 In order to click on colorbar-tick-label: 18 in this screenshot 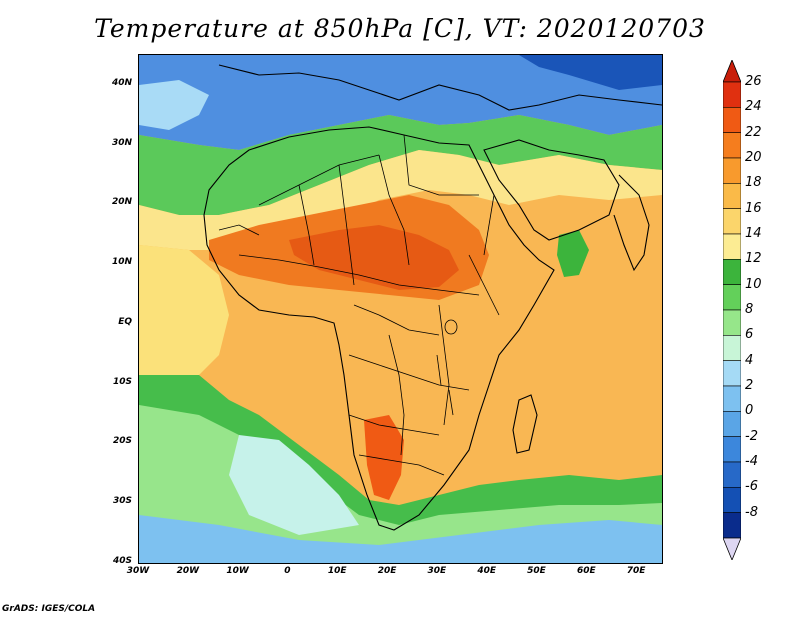, I will do `click(753, 183)`.